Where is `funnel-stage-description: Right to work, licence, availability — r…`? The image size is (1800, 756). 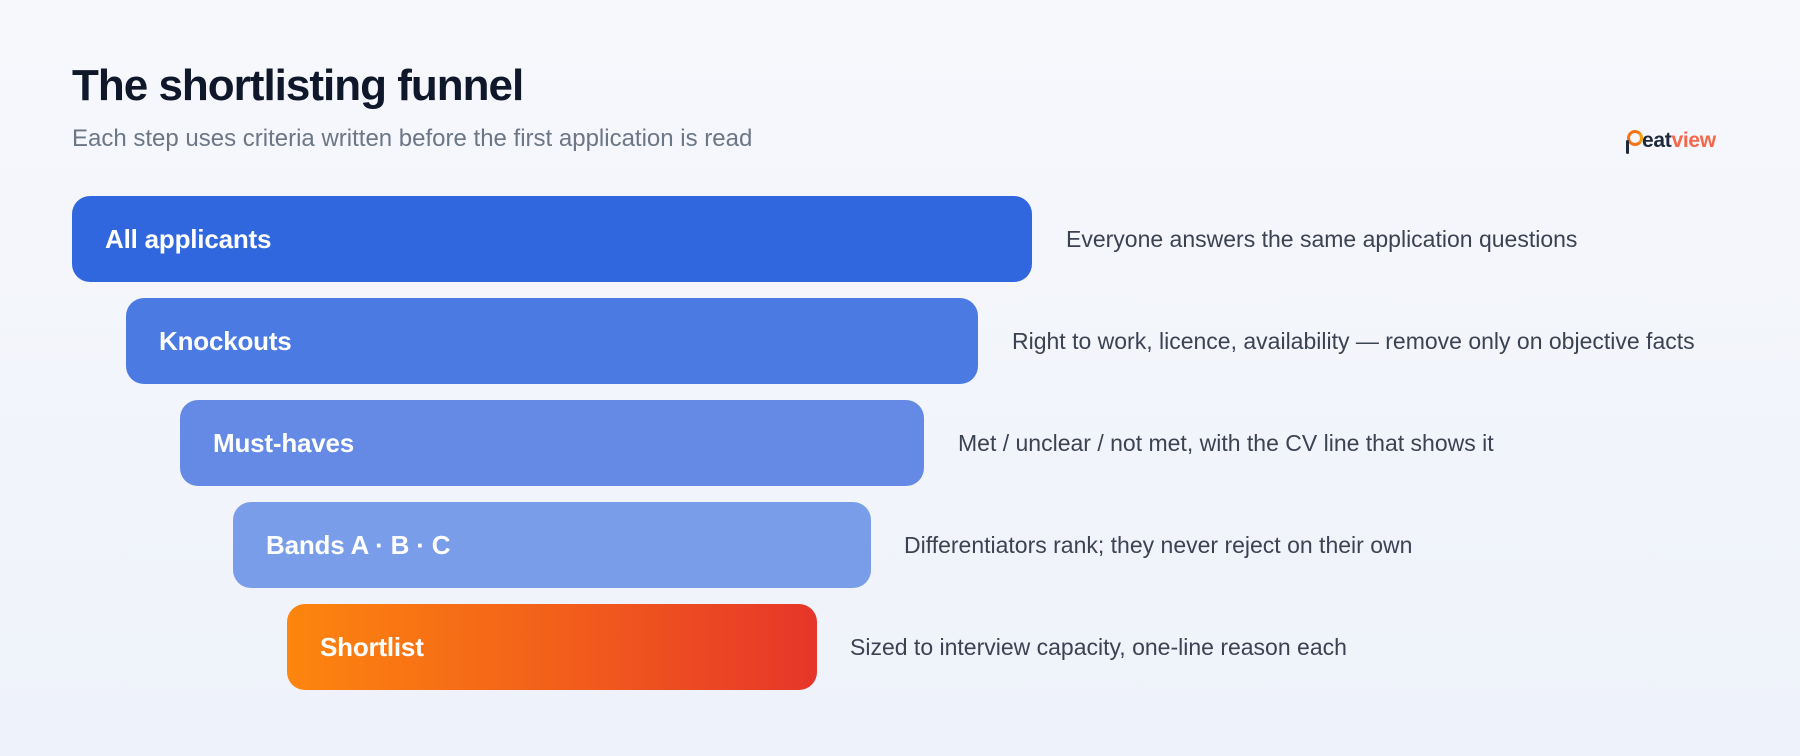 funnel-stage-description: Right to work, licence, availability — r… is located at coordinates (1353, 341).